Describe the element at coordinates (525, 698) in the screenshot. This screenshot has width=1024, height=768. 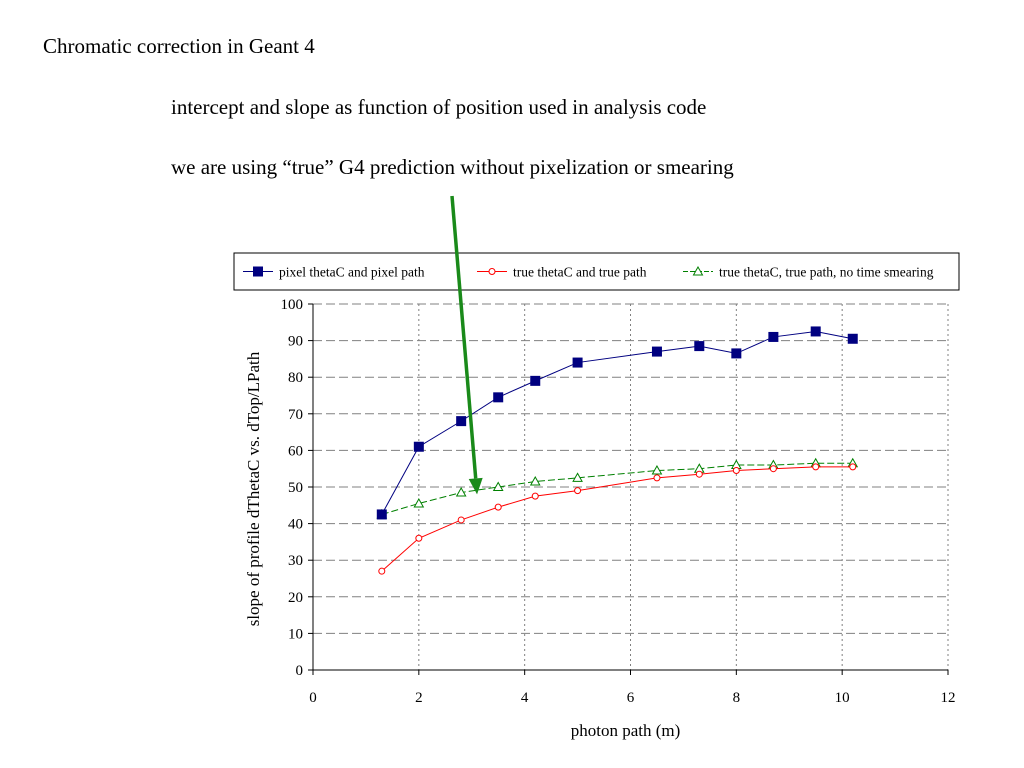
I see `x-tick-label: 4` at that location.